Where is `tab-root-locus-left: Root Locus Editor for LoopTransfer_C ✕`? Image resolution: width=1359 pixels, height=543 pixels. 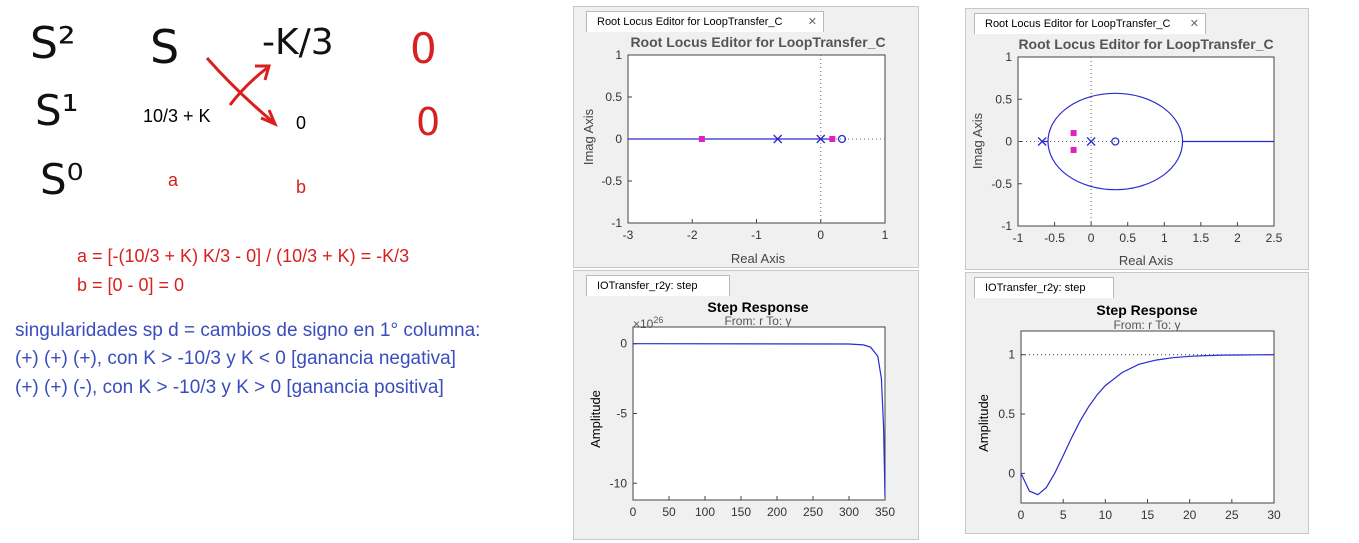
tab-root-locus-left: Root Locus Editor for LoopTransfer_C ✕ is located at coordinates (705, 21).